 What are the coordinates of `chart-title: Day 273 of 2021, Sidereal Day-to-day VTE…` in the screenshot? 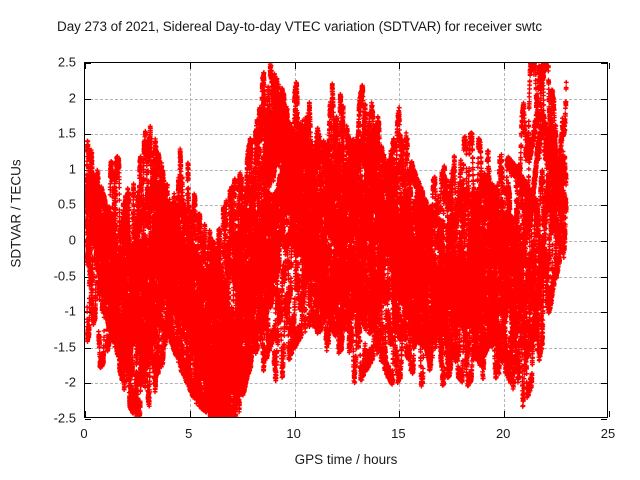 It's located at (348, 26).